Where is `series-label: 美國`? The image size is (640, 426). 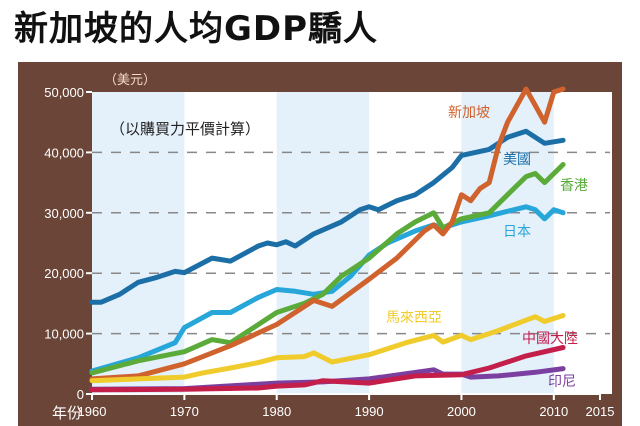
series-label: 美國 is located at coordinates (517, 160).